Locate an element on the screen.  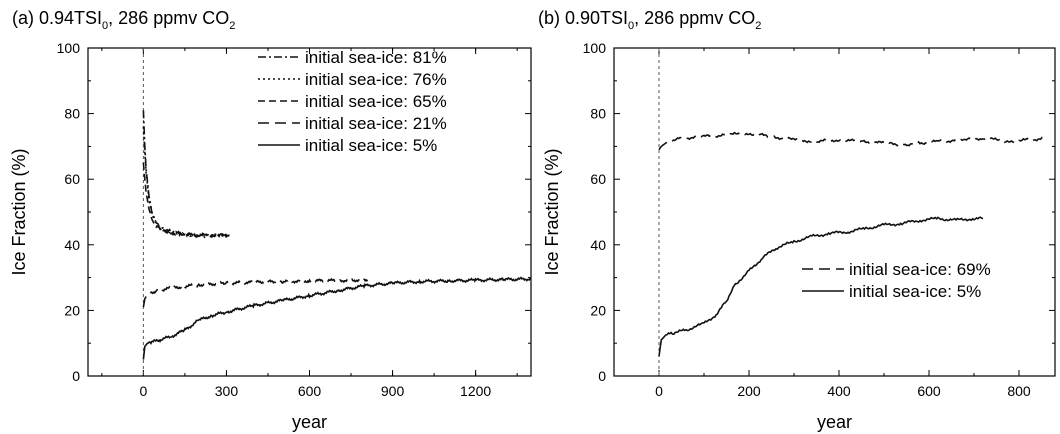
x-tick-label: 1200 is located at coordinates (475, 391).